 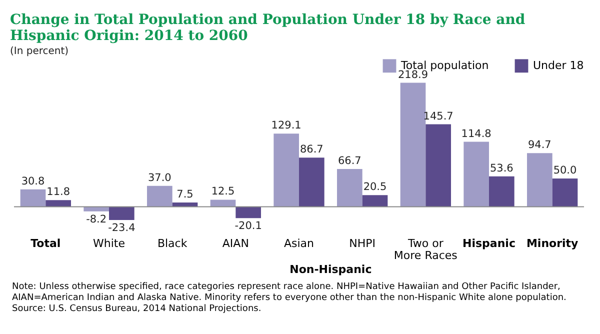 I want to click on data-label: 7.5, so click(x=185, y=194).